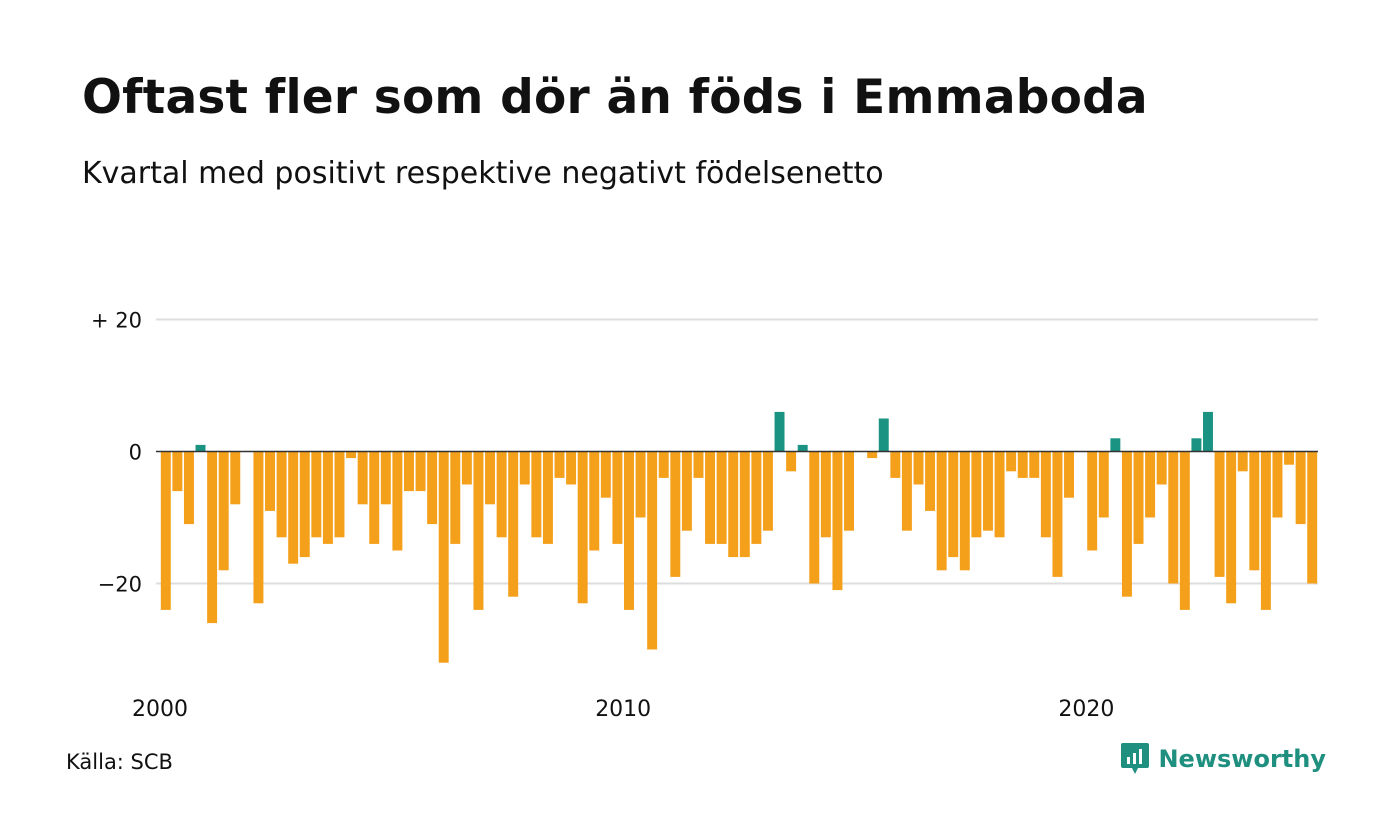 This screenshot has height=840, width=1400. What do you see at coordinates (615, 97) in the screenshot?
I see `chart-title: Oftast fler som dör än föds i Emmaboda` at bounding box center [615, 97].